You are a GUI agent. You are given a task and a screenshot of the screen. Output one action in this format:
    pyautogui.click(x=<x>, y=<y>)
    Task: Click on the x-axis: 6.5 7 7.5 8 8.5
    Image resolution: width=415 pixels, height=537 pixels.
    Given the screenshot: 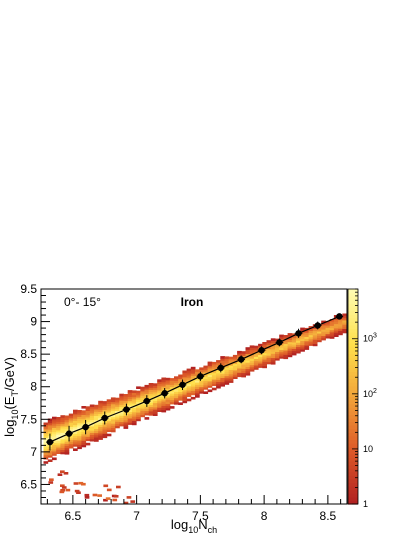 What is the action you would take?
    pyautogui.click(x=194, y=509)
    